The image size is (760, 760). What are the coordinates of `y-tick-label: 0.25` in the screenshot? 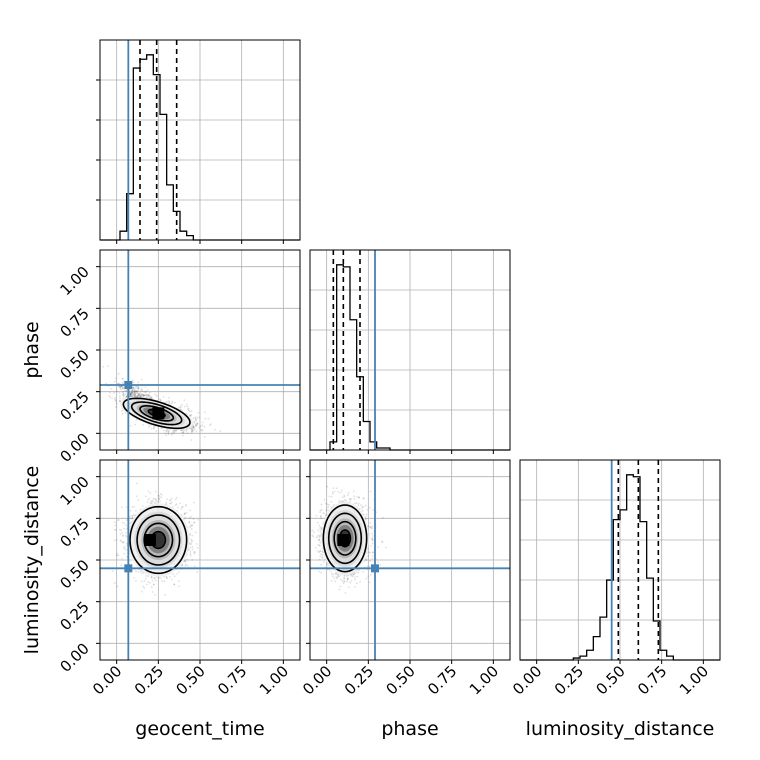 It's located at (74, 406).